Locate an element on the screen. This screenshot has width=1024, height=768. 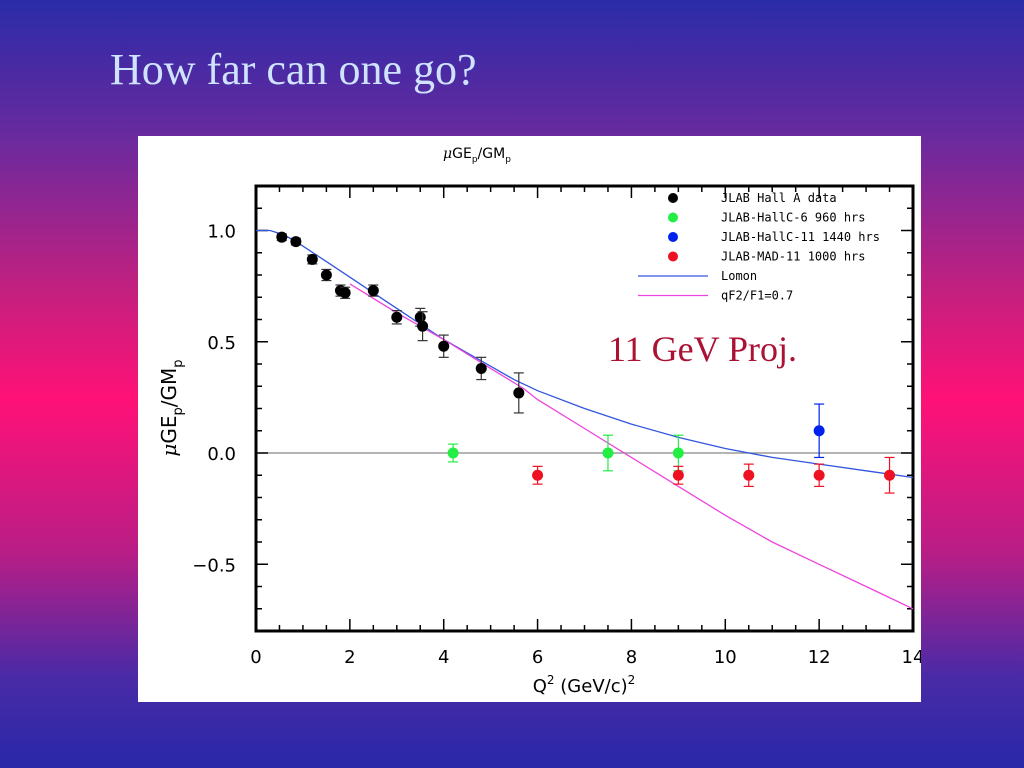
x-tick-label: 2 is located at coordinates (349, 657).